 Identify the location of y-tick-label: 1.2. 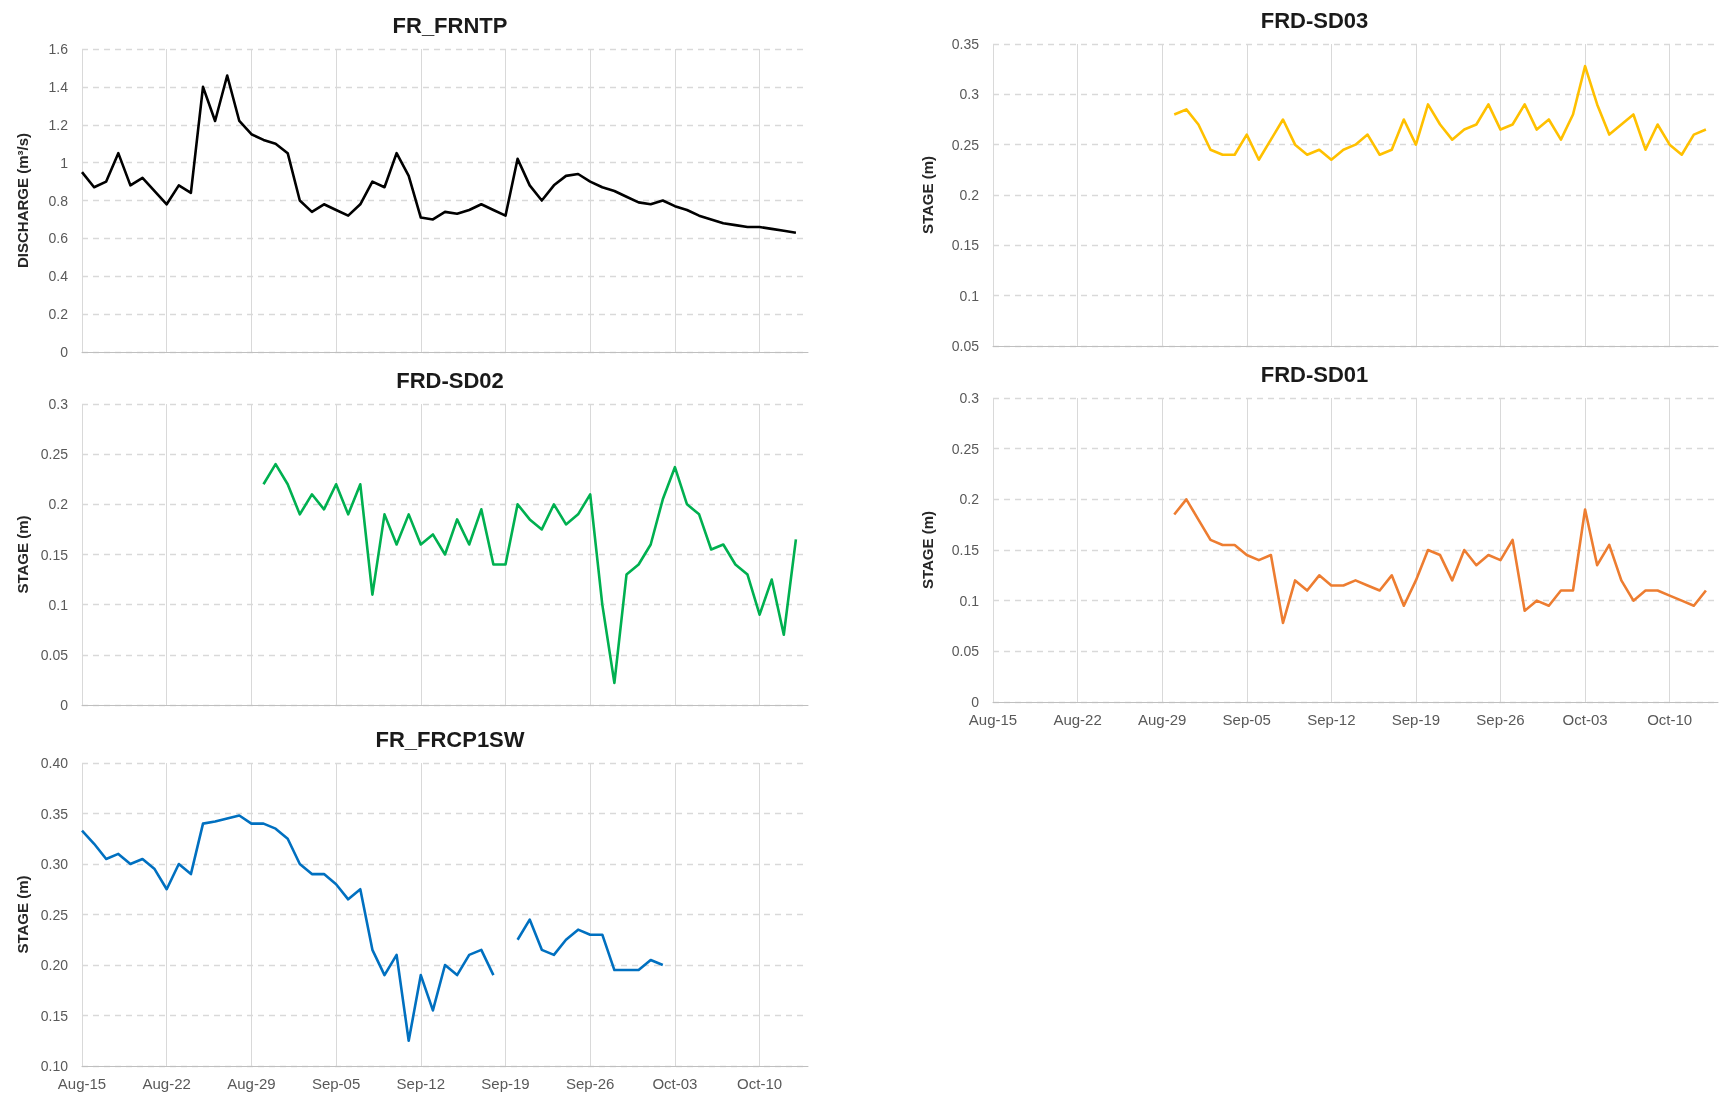
(58, 124).